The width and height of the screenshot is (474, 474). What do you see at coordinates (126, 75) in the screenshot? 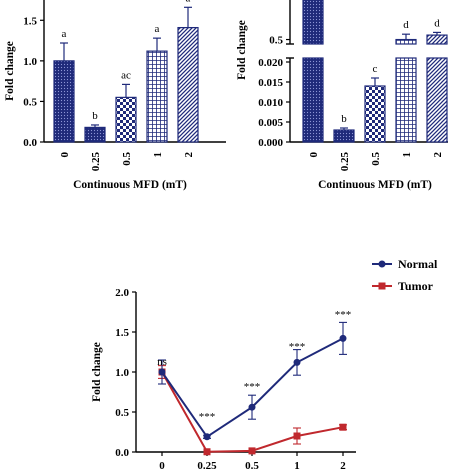
I see `significance-label: ac` at bounding box center [126, 75].